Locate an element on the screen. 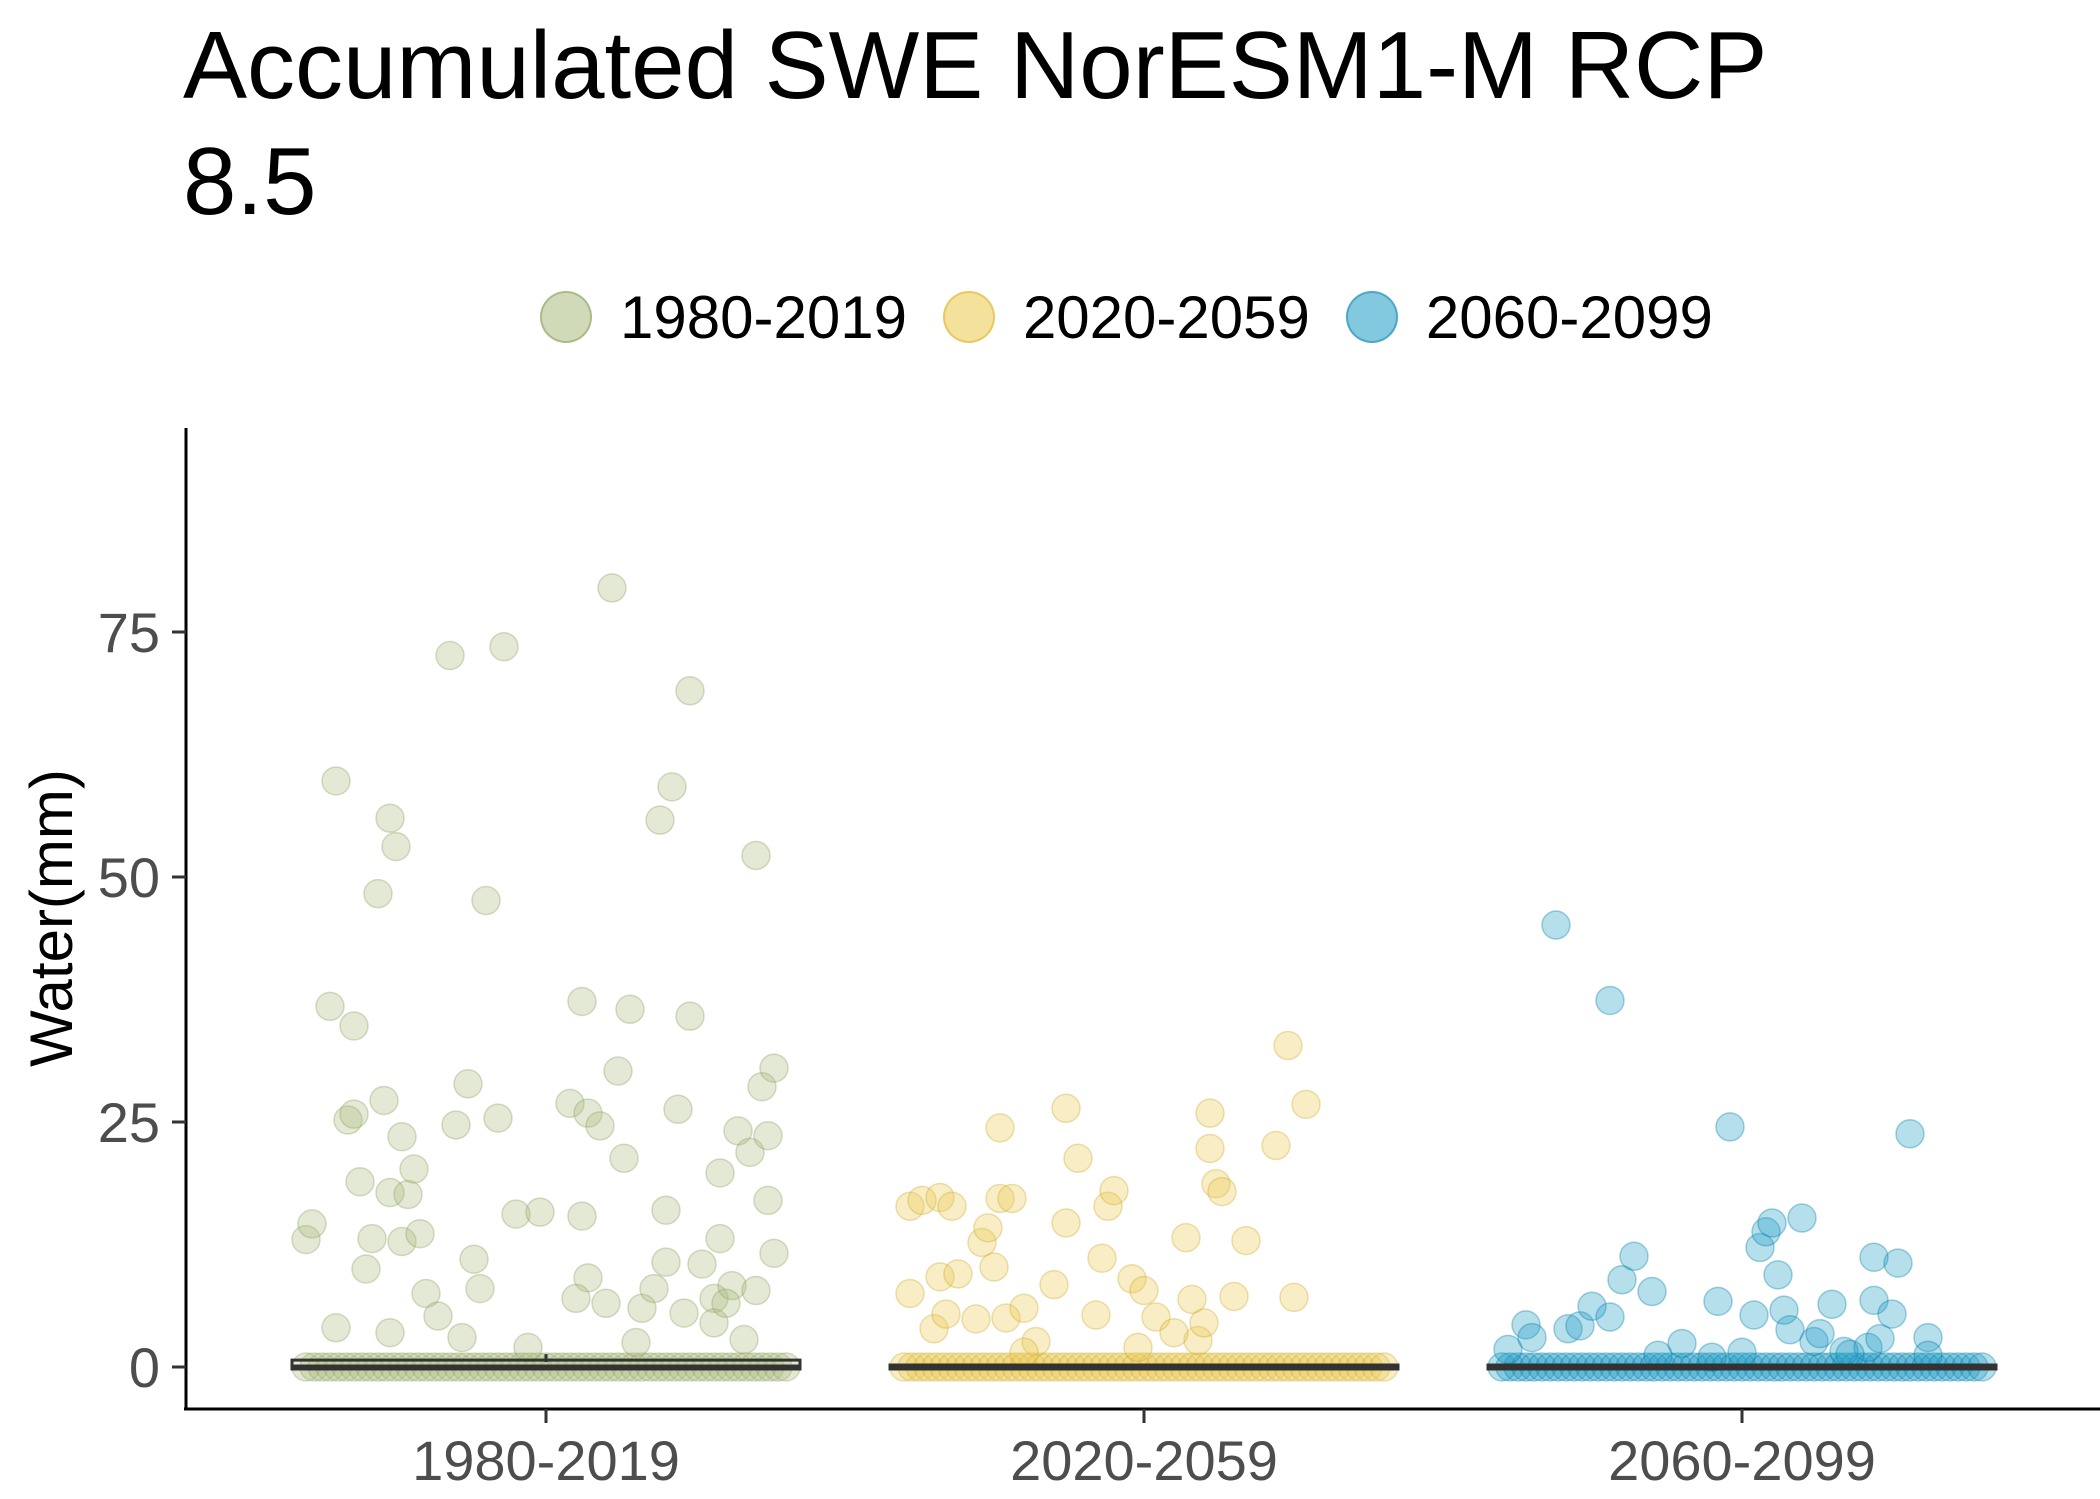  legend-item-1980-2019: 1980-2019 is located at coordinates (723, 317).